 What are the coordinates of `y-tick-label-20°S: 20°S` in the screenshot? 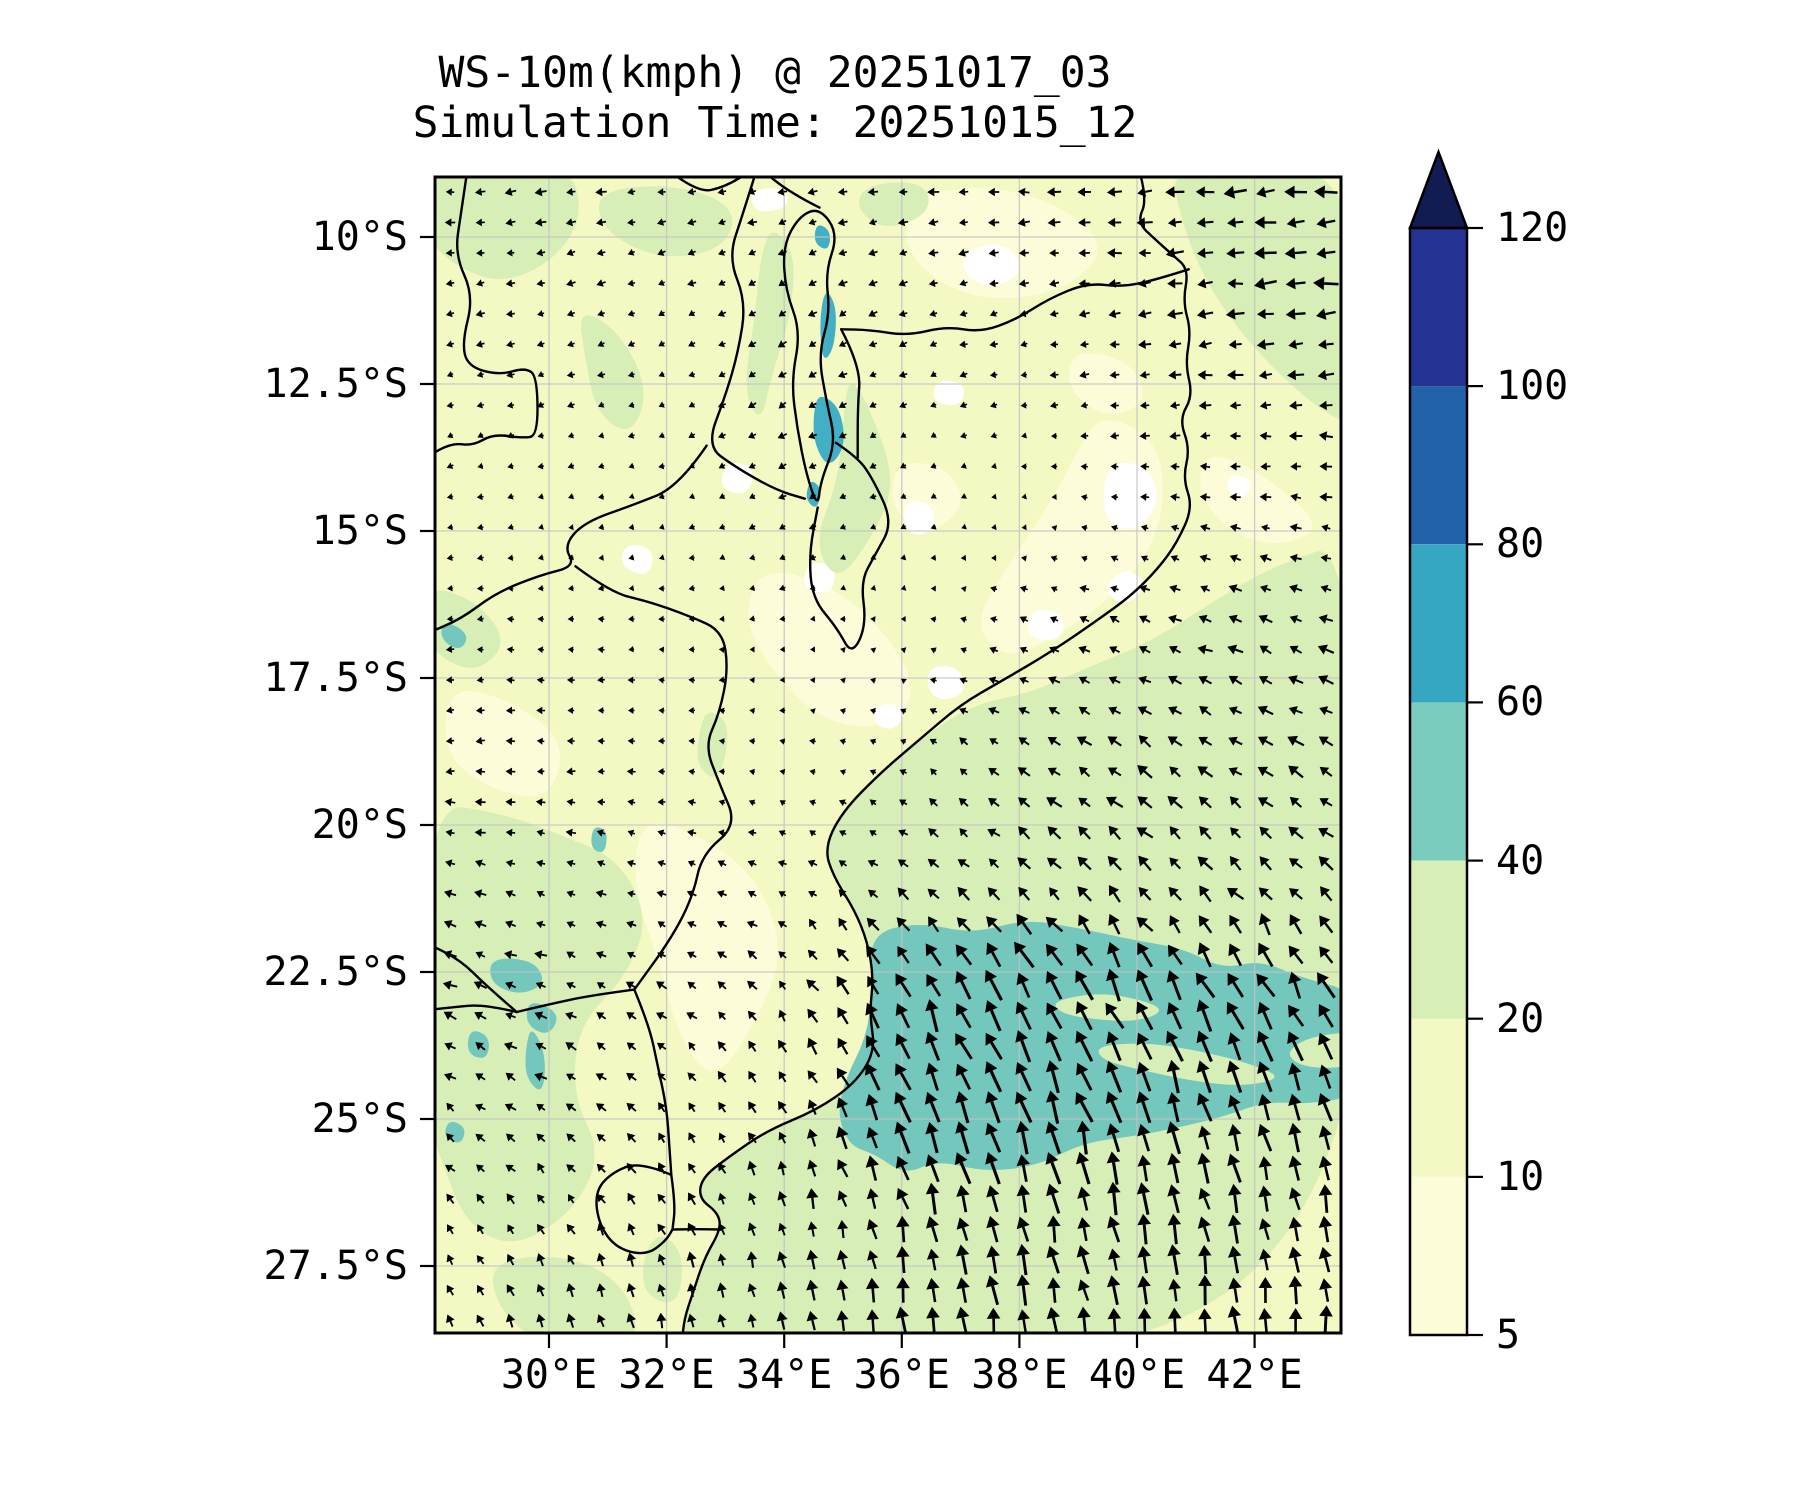 It's located at (359, 825).